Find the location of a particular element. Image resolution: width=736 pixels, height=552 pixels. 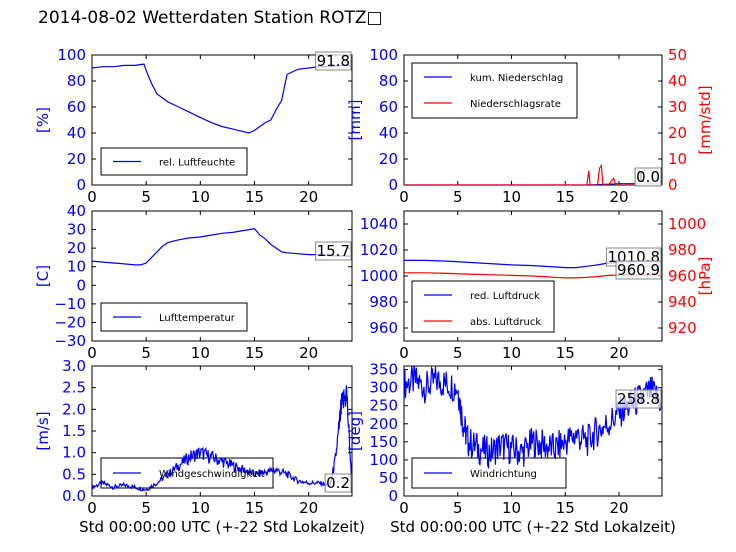

annotation-value: 258.8 is located at coordinates (638, 399).